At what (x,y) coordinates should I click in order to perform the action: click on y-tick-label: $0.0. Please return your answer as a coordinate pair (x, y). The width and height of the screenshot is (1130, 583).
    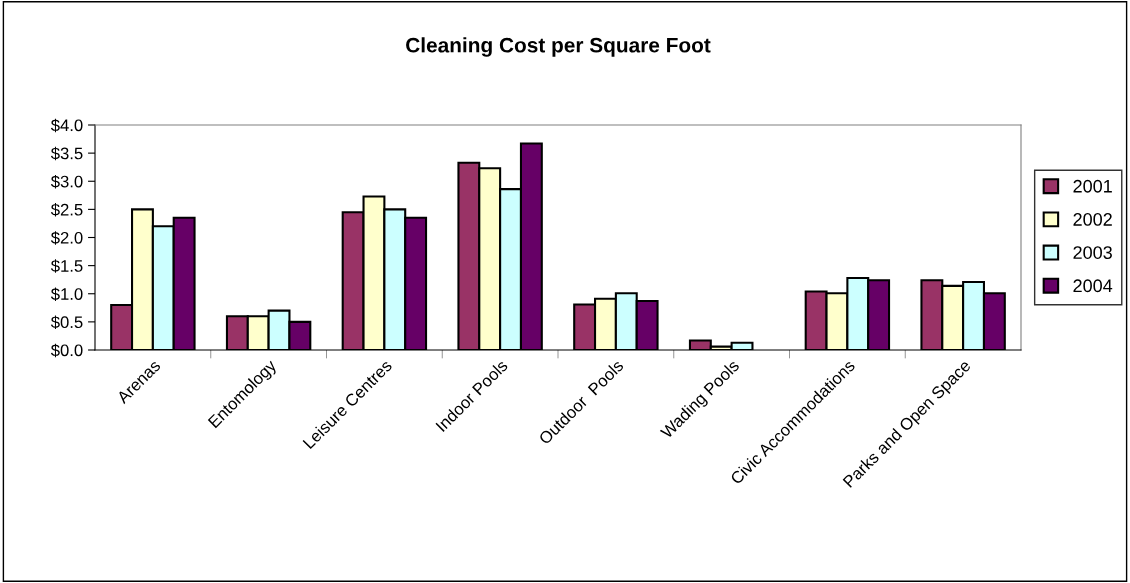
    Looking at the image, I should click on (66, 350).